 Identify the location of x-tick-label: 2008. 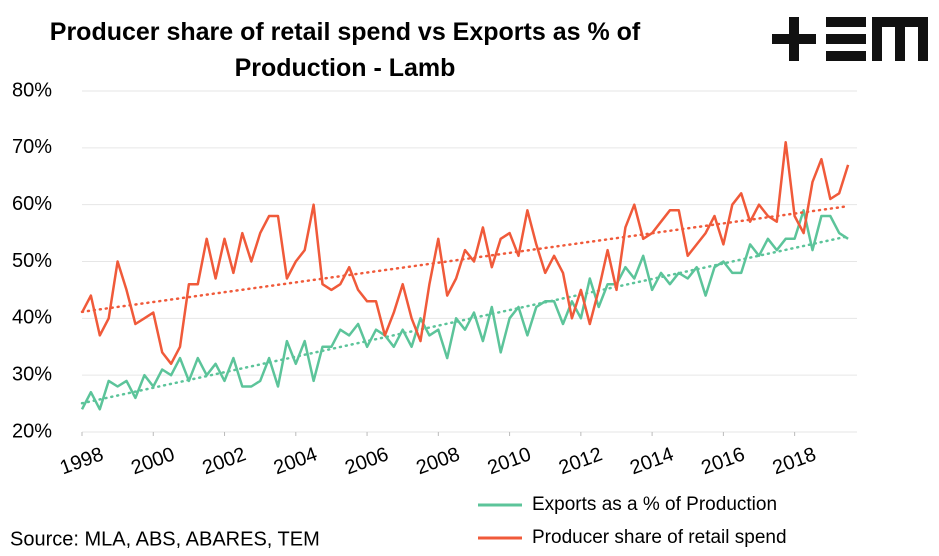
(437, 461).